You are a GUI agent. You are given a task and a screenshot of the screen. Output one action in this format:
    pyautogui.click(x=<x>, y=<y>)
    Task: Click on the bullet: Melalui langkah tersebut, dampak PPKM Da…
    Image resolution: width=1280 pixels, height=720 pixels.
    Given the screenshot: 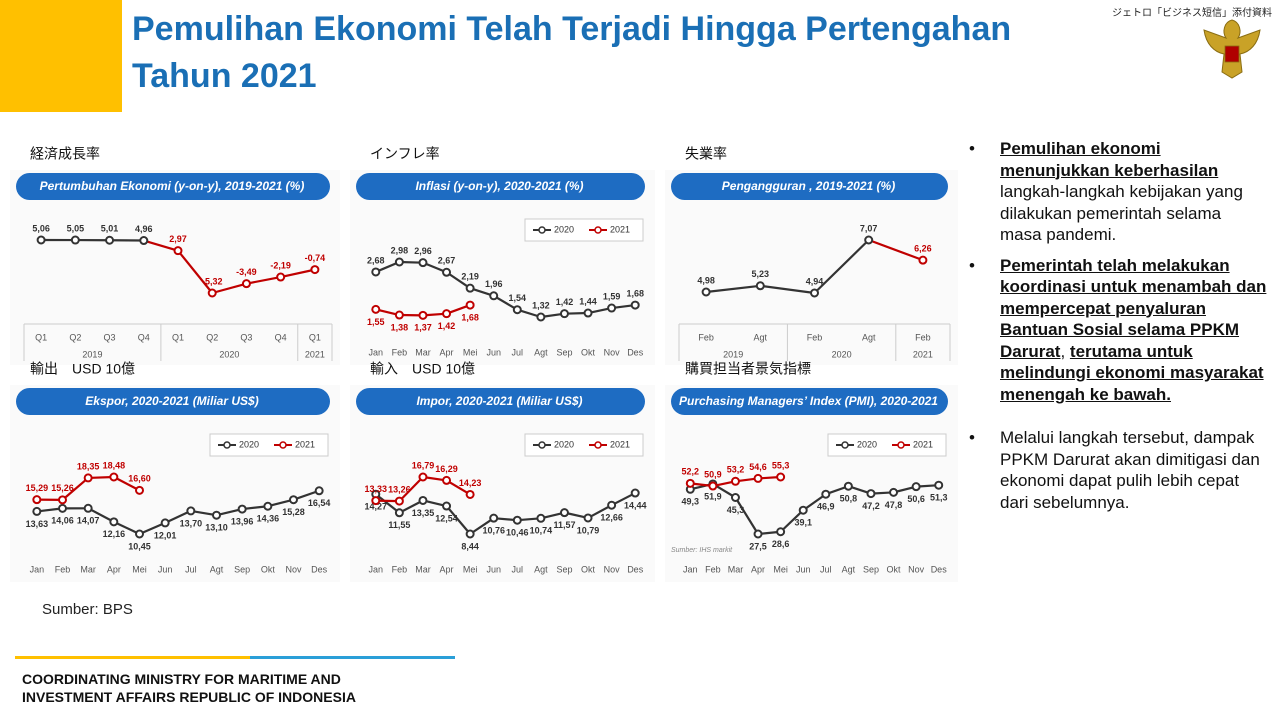 What is the action you would take?
    pyautogui.click(x=1116, y=470)
    